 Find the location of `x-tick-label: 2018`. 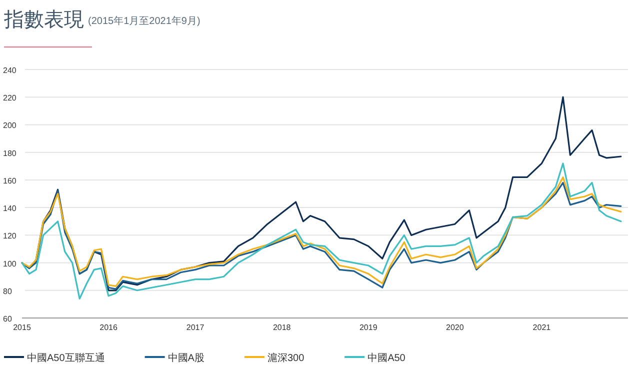

x-tick-label: 2018 is located at coordinates (282, 327).